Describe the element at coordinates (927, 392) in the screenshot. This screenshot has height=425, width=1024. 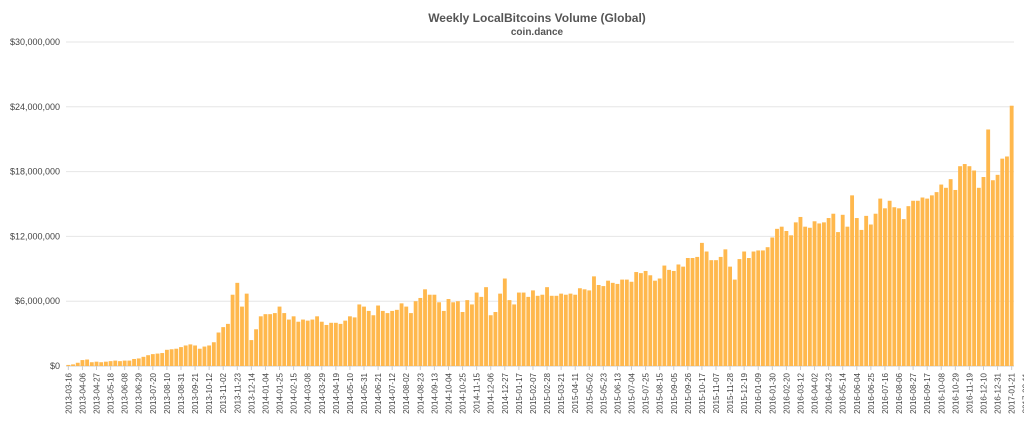
I see `x-tick-label: 2016-09-17` at that location.